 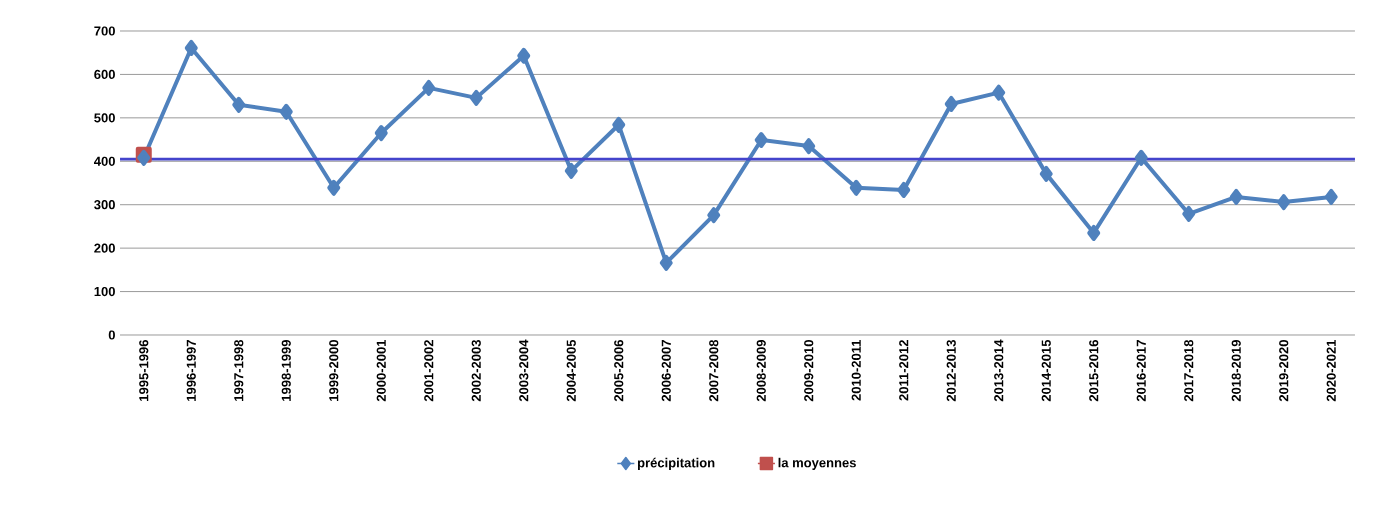 What do you see at coordinates (524, 370) in the screenshot?
I see `x-tick-label: 2003-2004` at bounding box center [524, 370].